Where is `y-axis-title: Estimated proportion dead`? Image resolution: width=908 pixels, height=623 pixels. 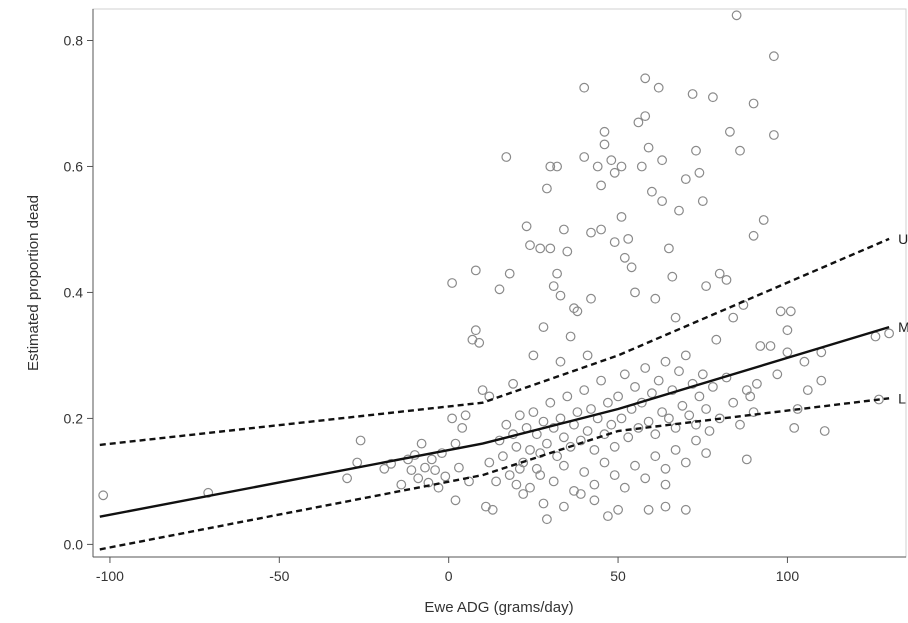
y-axis-title: Estimated proportion dead is located at coordinates (33, 283).